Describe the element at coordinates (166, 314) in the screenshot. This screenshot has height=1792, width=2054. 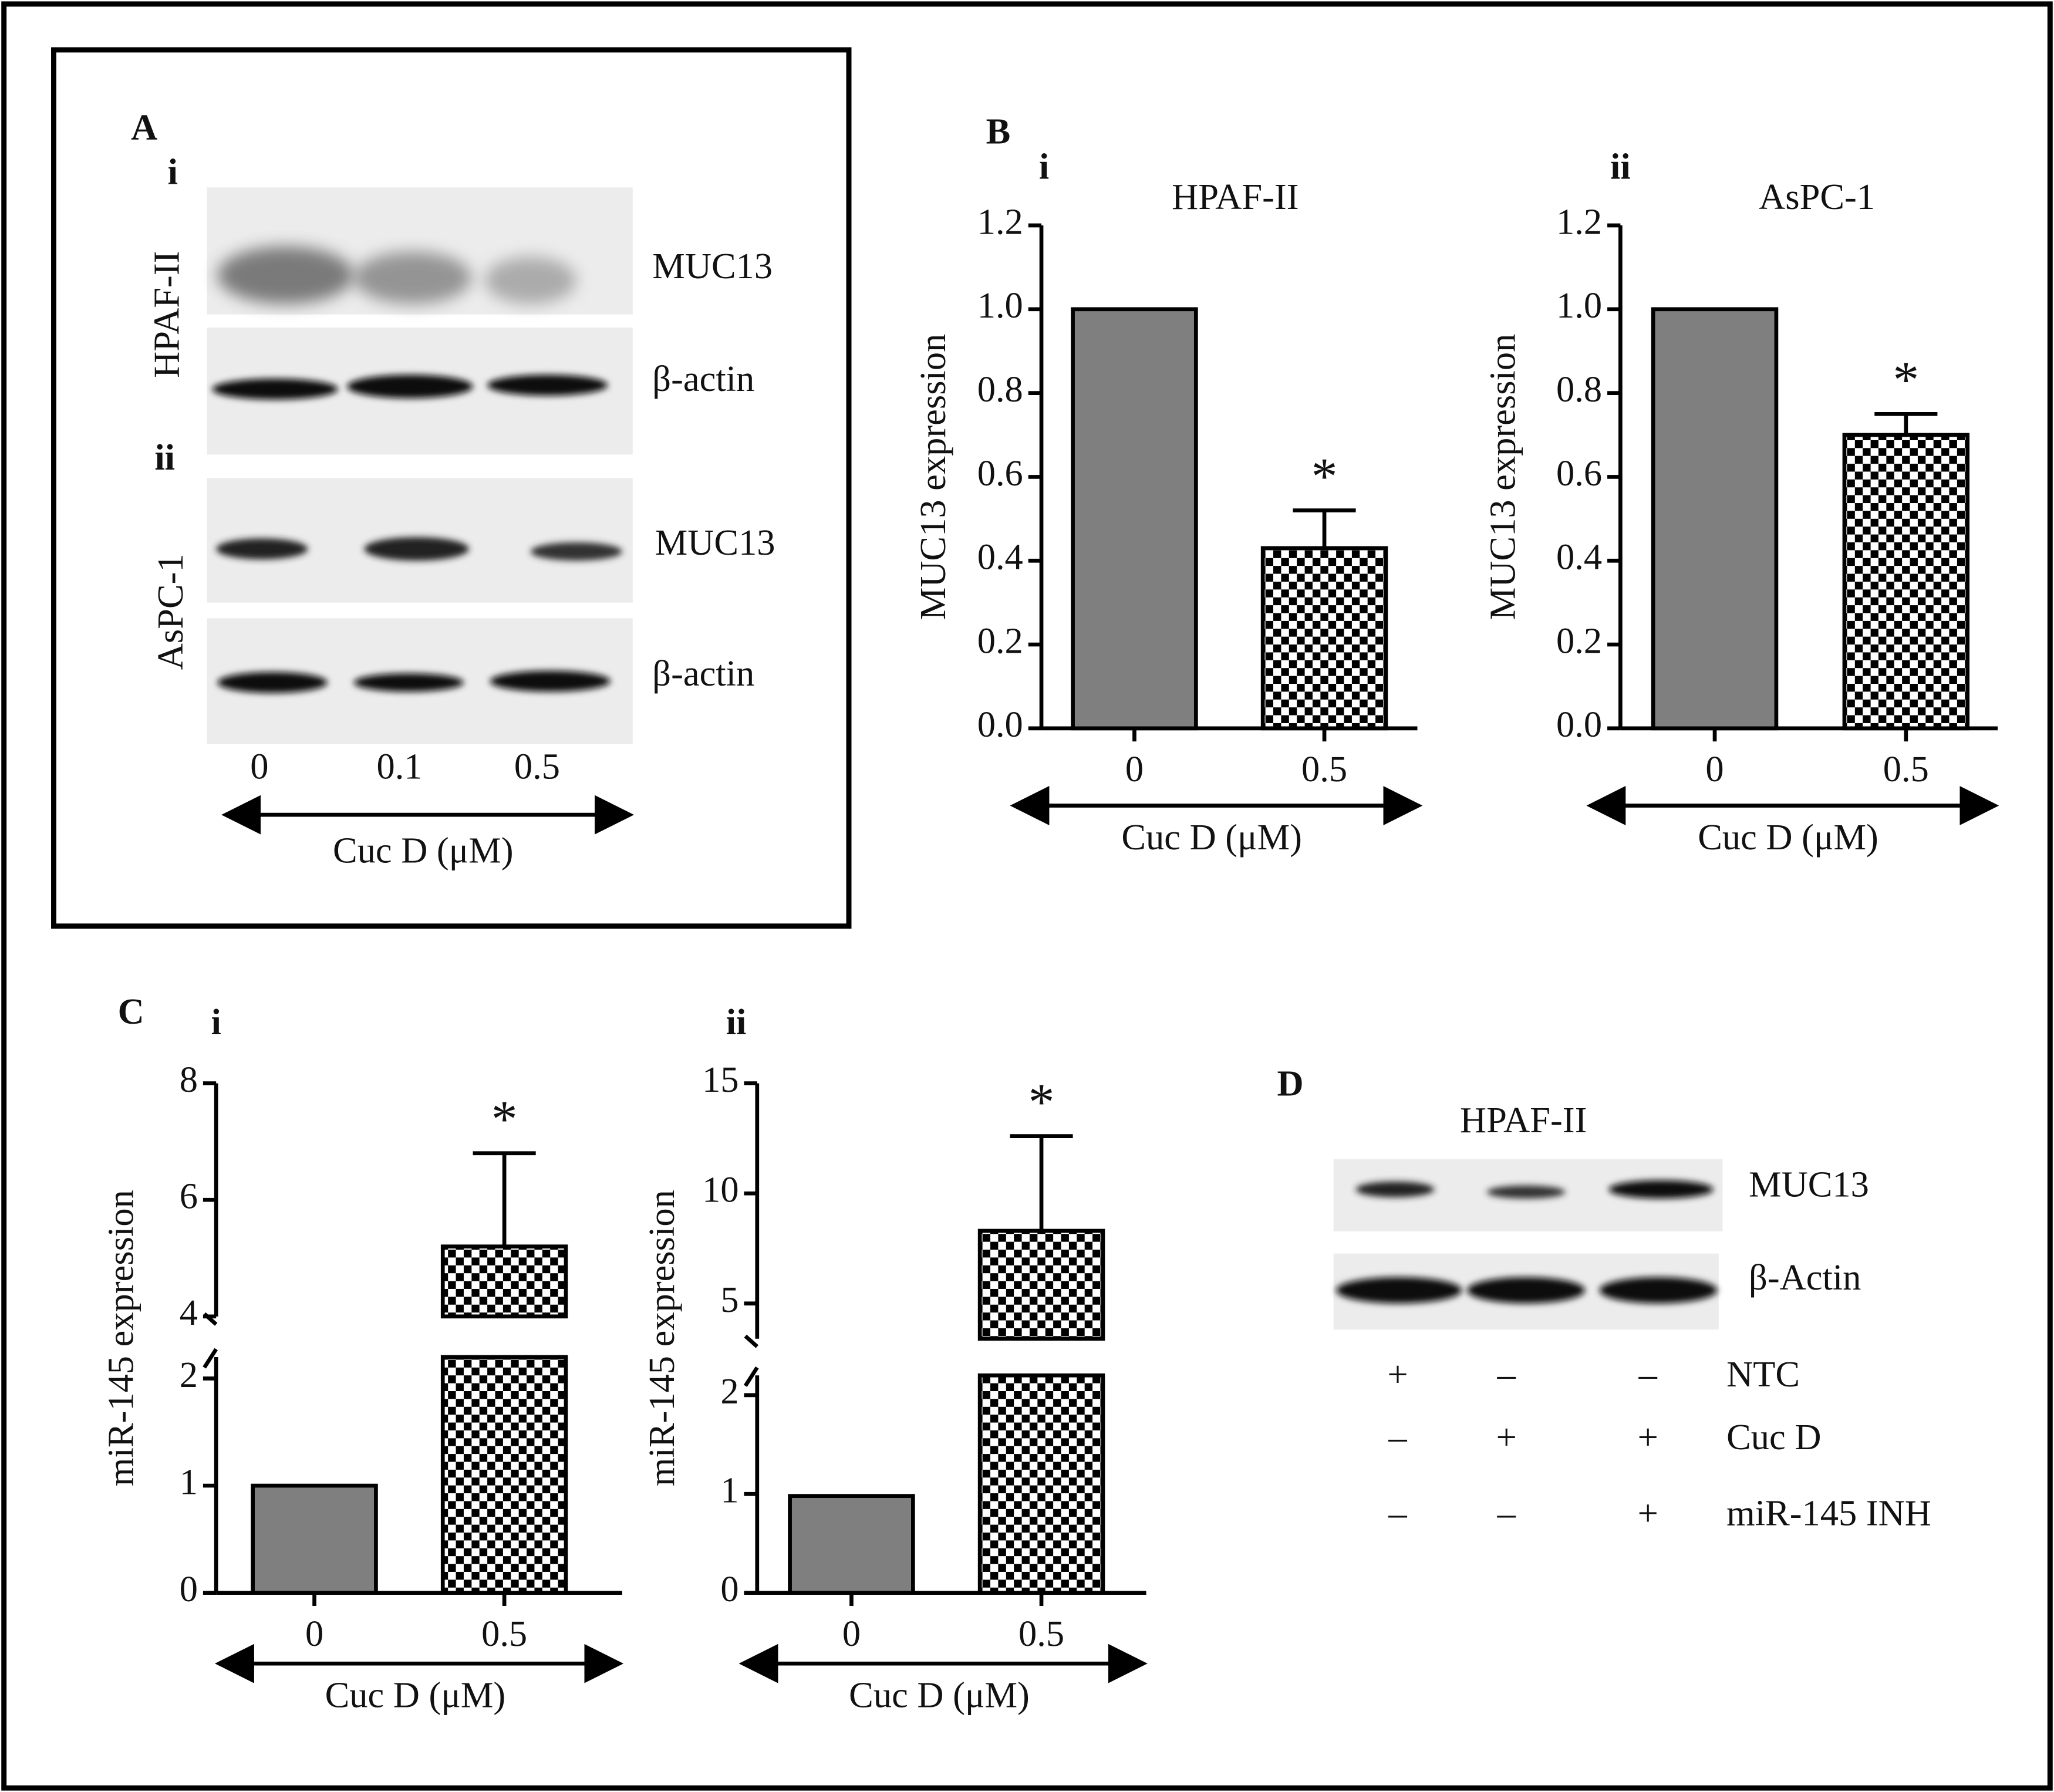
I see `cell-line-label: HPAF-II` at that location.